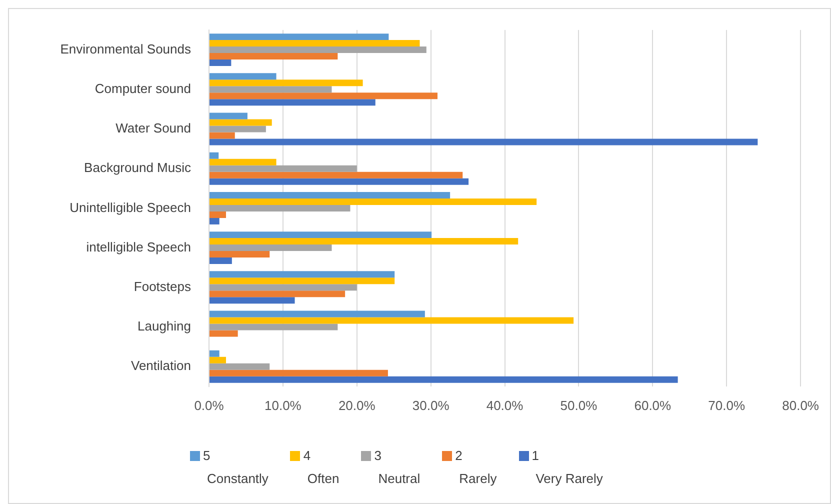 This screenshot has width=831, height=504. What do you see at coordinates (153, 128) in the screenshot?
I see `y-tick-label: Water Sound` at bounding box center [153, 128].